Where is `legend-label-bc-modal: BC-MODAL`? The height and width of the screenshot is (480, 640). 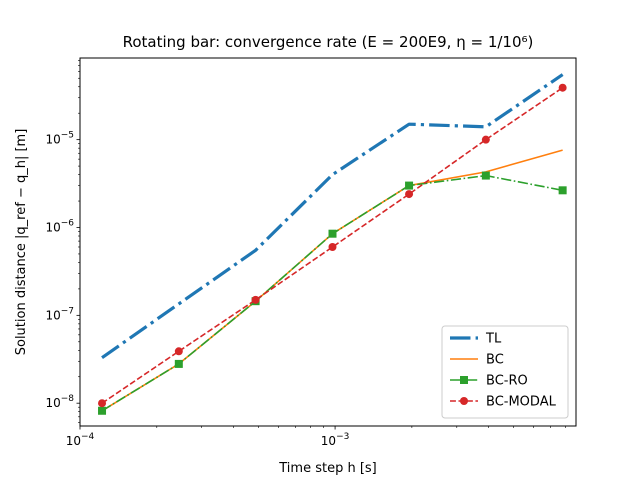 legend-label-bc-modal: BC-MODAL is located at coordinates (521, 402).